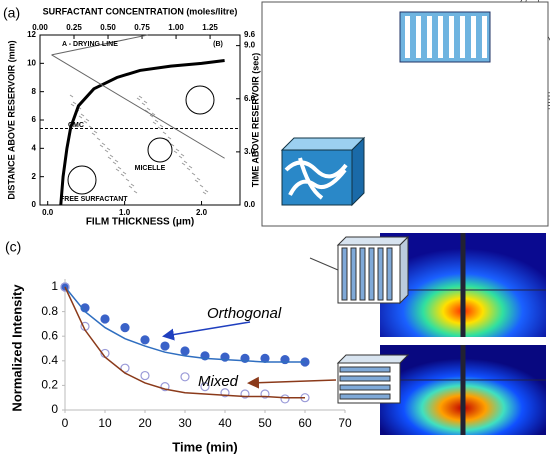 Image resolution: width=550 pixels, height=463 pixels. I want to click on y-tick-label: 2, so click(34, 176).